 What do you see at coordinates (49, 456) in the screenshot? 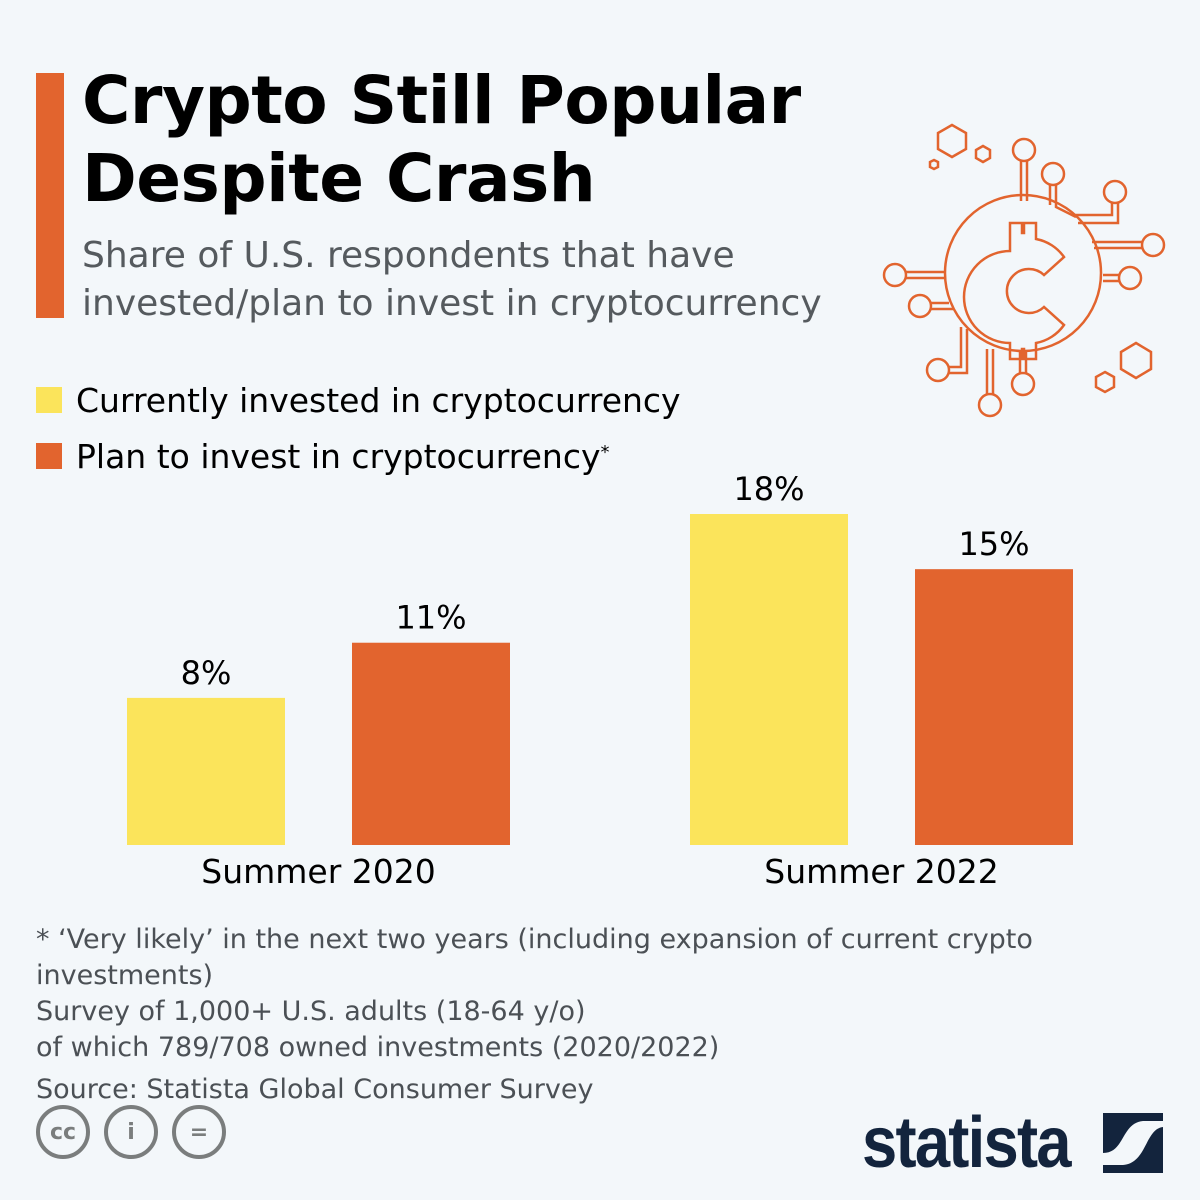
I see `legend-swatch-orange` at bounding box center [49, 456].